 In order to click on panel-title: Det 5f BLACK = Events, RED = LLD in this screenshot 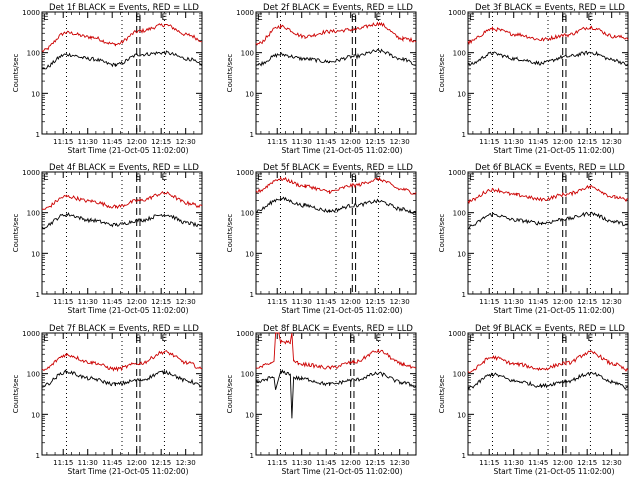, I will do `click(338, 168)`.